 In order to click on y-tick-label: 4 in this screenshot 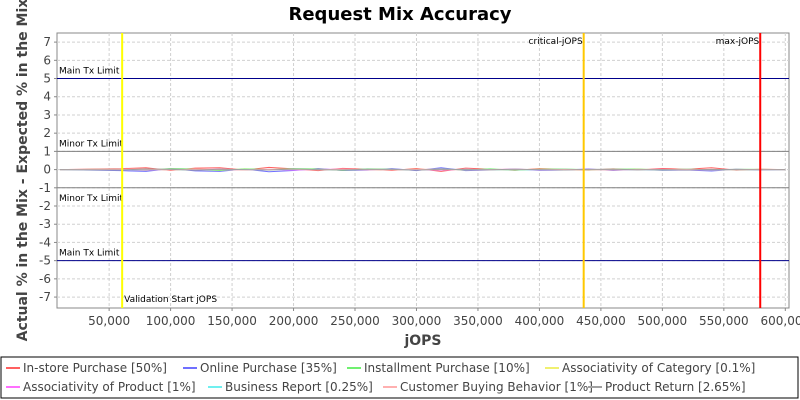, I will do `click(47, 97)`.